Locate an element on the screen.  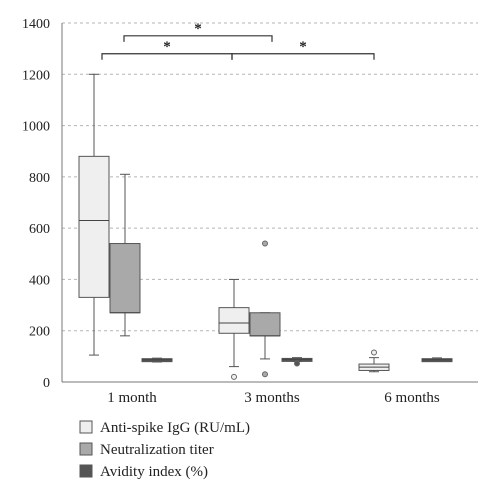
x-category-label: 3 months is located at coordinates (272, 398).